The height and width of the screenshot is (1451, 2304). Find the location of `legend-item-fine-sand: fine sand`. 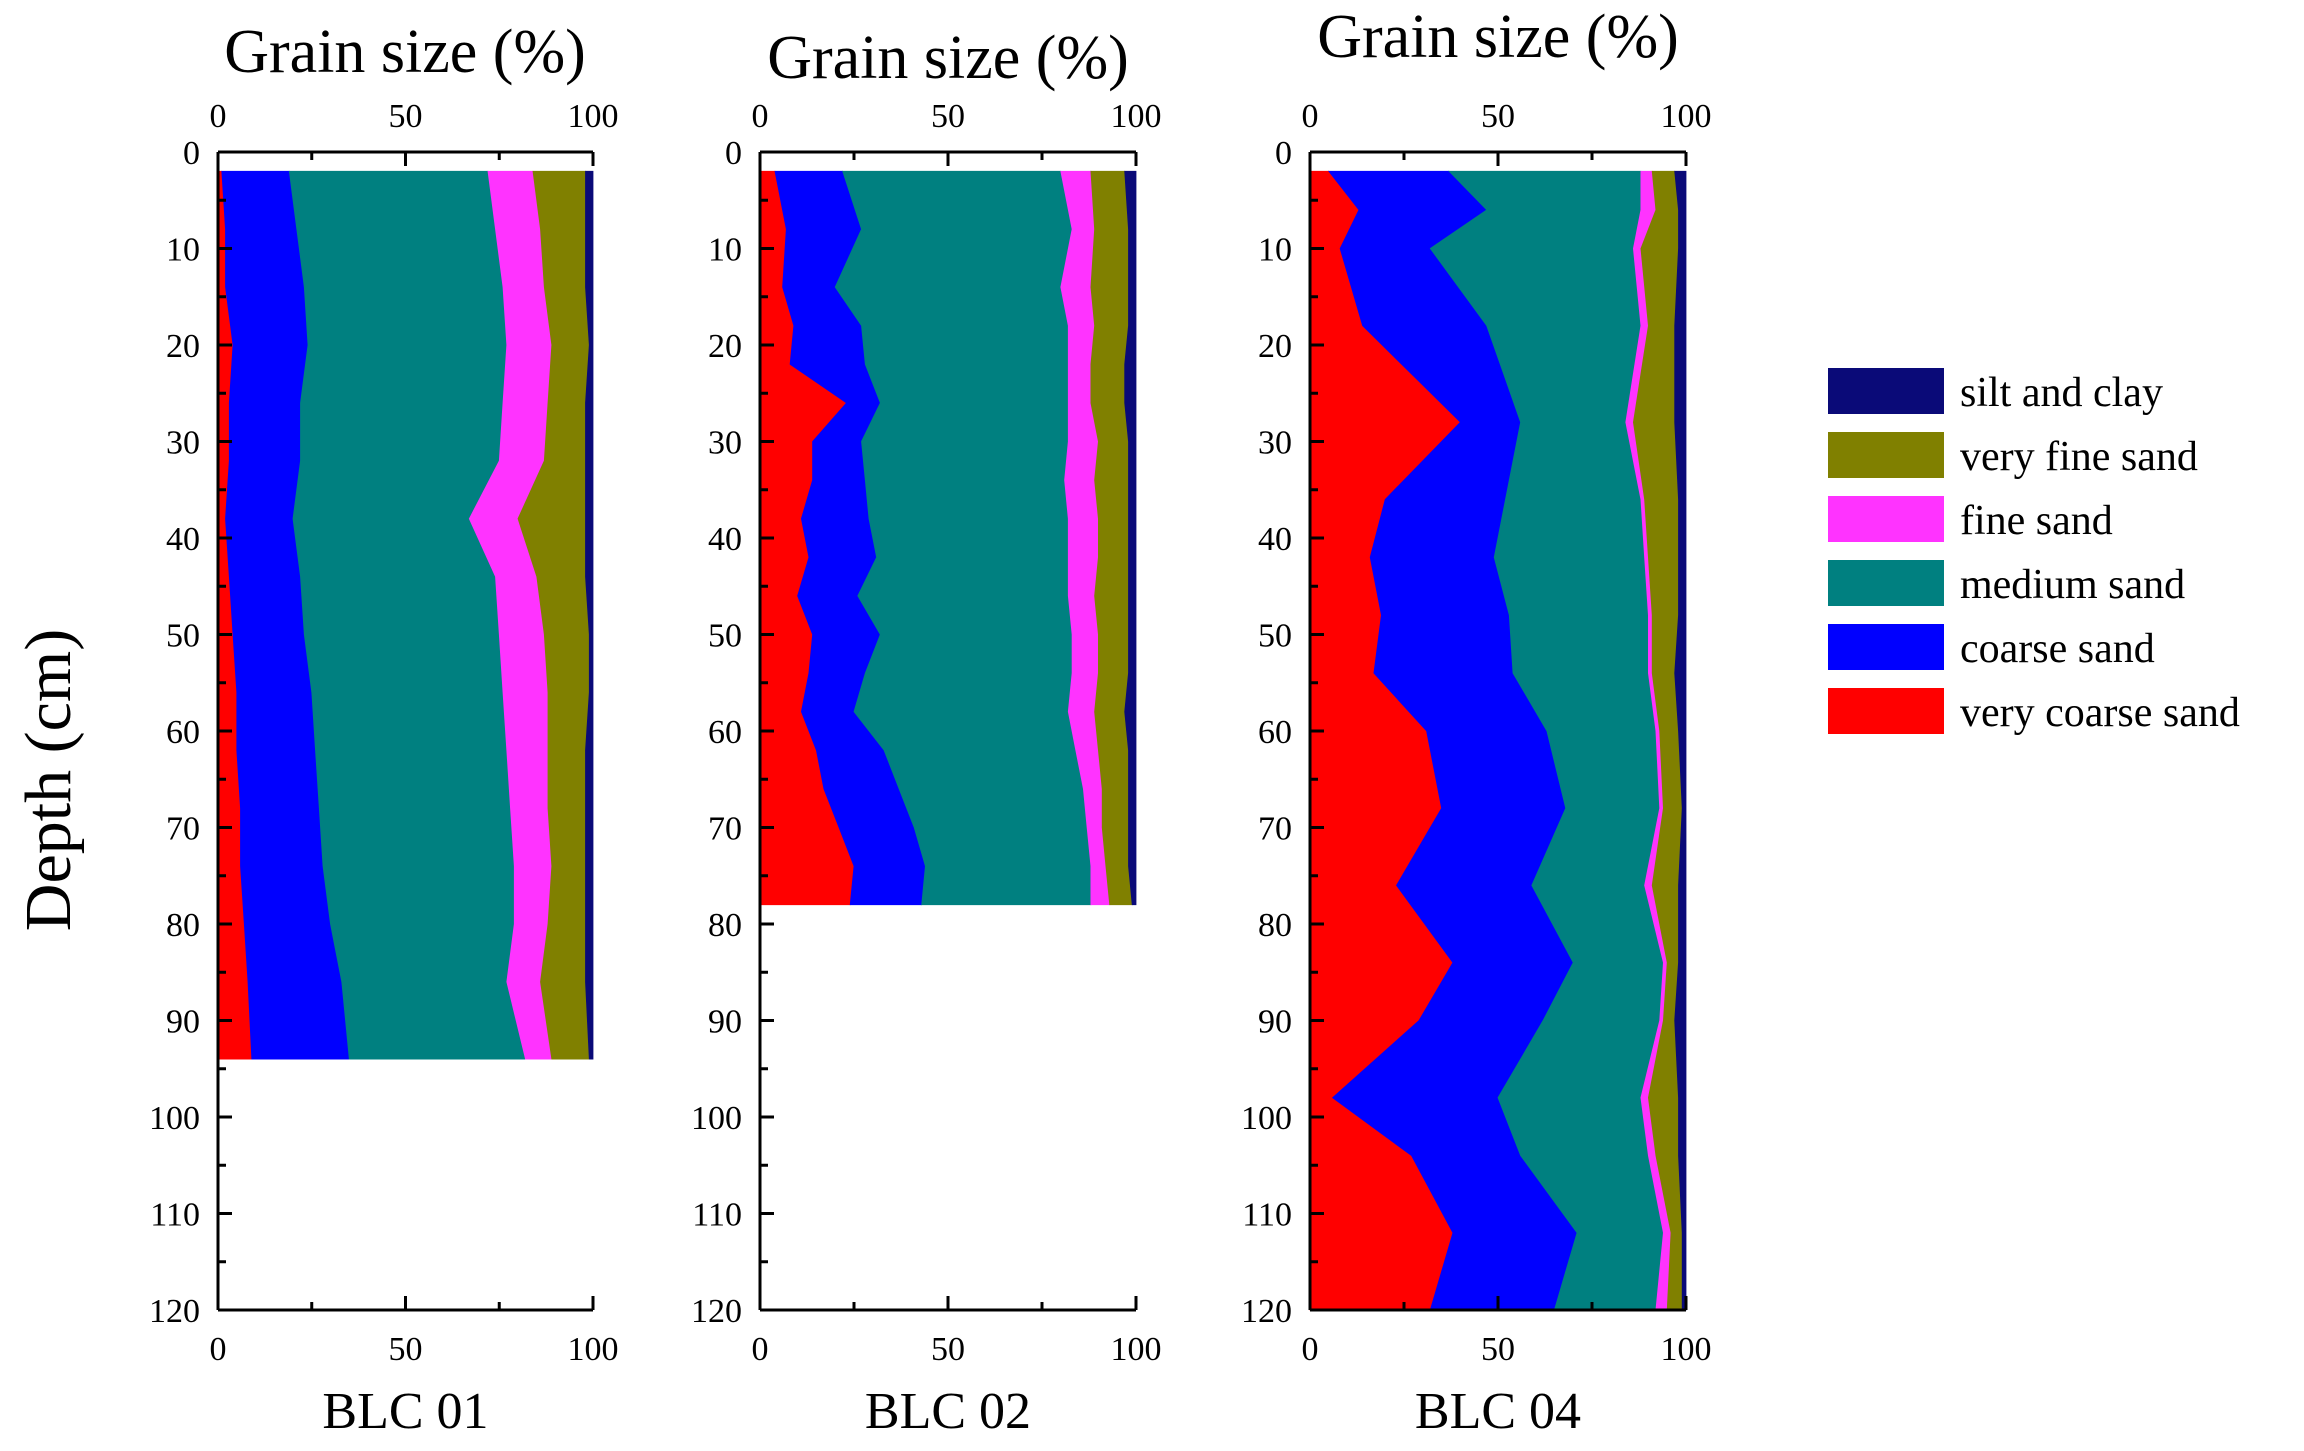

legend-item-fine-sand: fine sand is located at coordinates (1970, 520).